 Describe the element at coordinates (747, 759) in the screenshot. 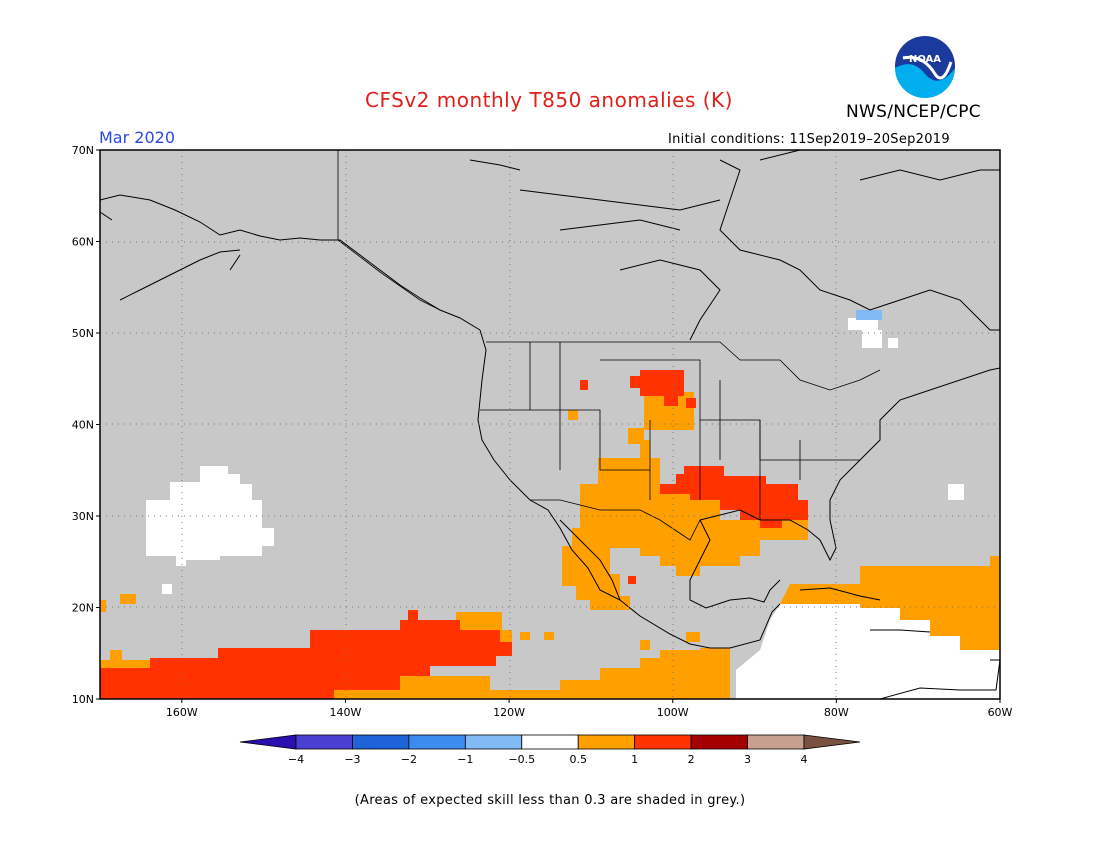

I see `colorbar-label: 3` at that location.